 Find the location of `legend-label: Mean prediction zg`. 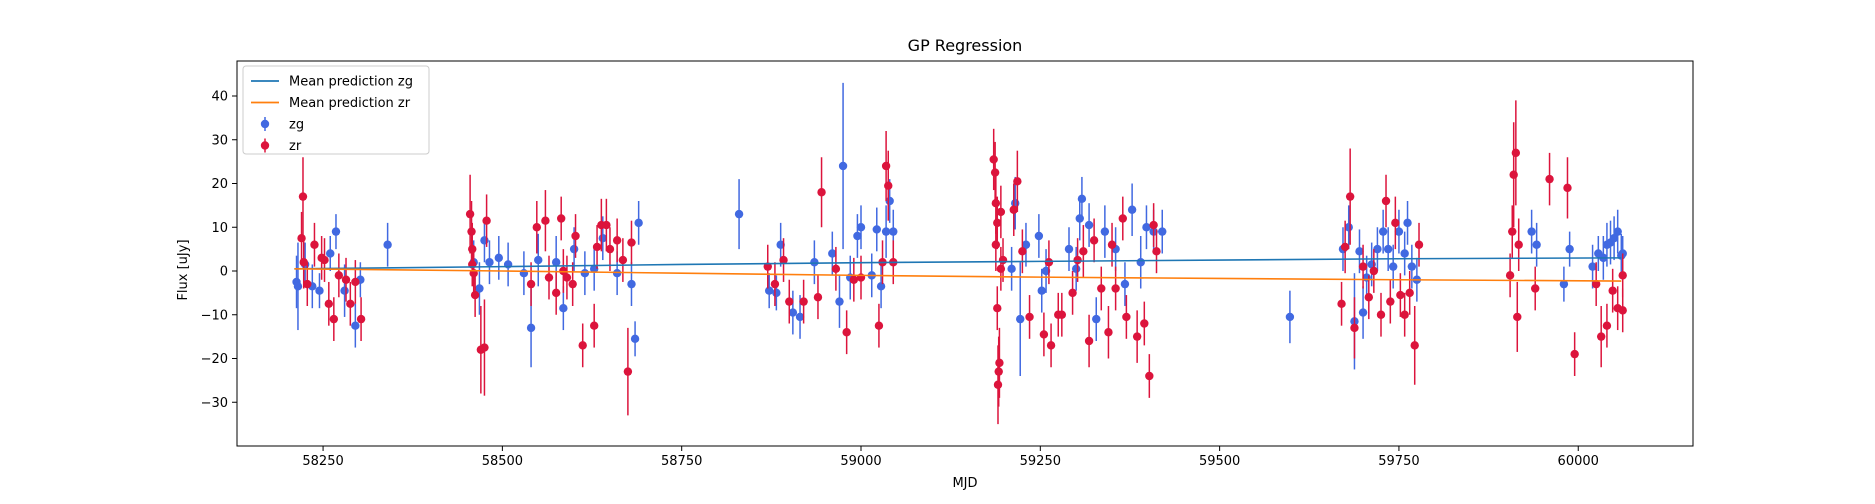

legend-label: Mean prediction zg is located at coordinates (351, 82).